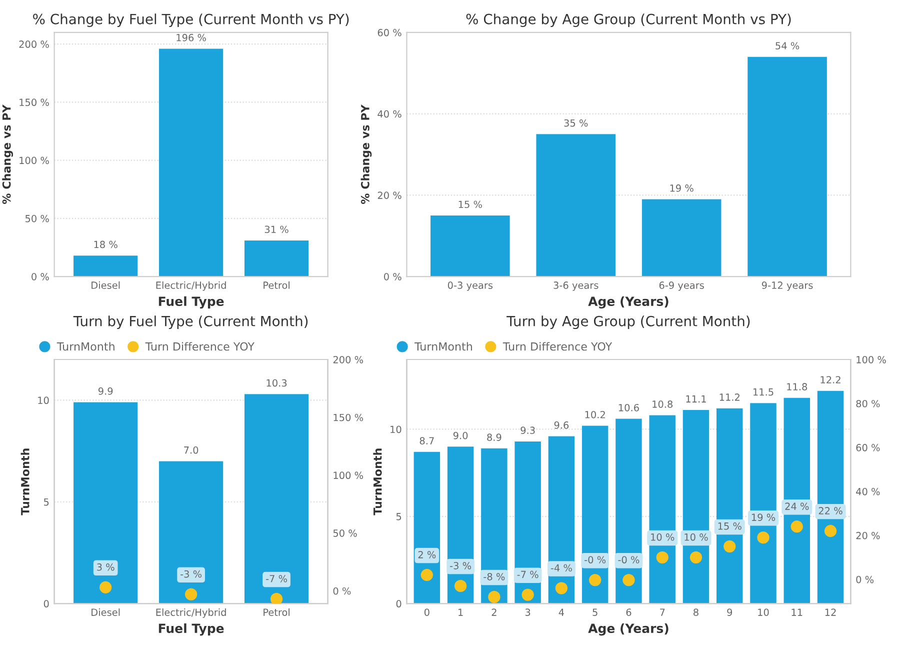 Image resolution: width=905 pixels, height=649 pixels. I want to click on data-label: -8 %, so click(494, 576).